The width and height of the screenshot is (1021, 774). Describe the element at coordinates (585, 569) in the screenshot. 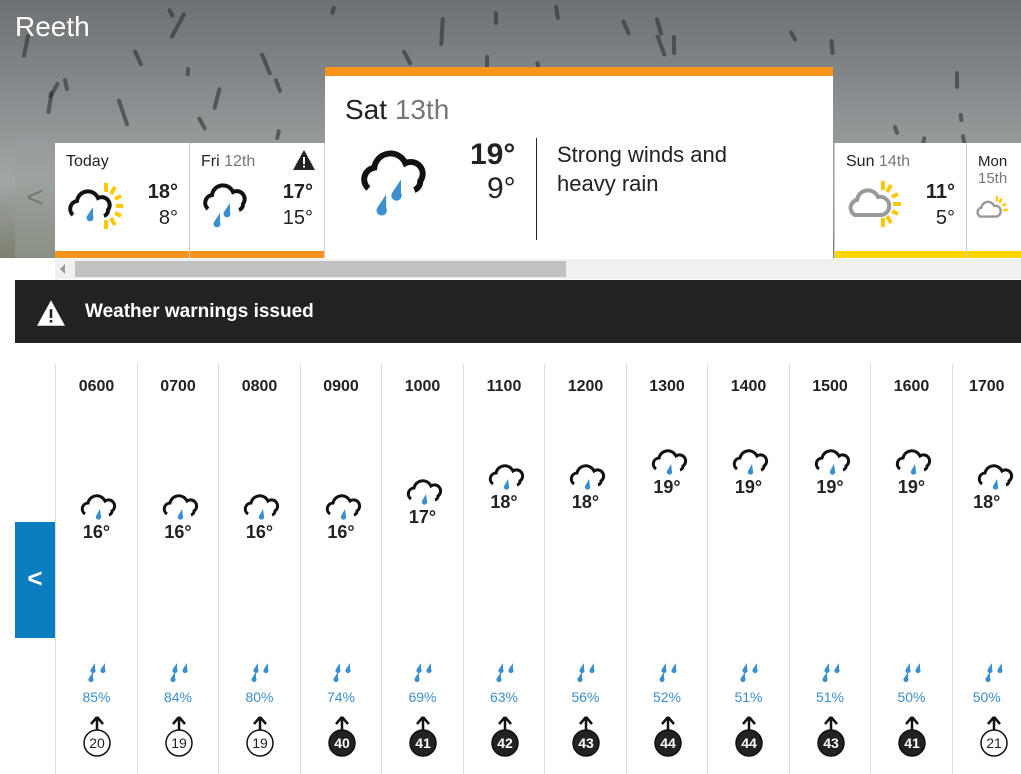

I see `hour-column: 1200 18° 56% 43` at that location.